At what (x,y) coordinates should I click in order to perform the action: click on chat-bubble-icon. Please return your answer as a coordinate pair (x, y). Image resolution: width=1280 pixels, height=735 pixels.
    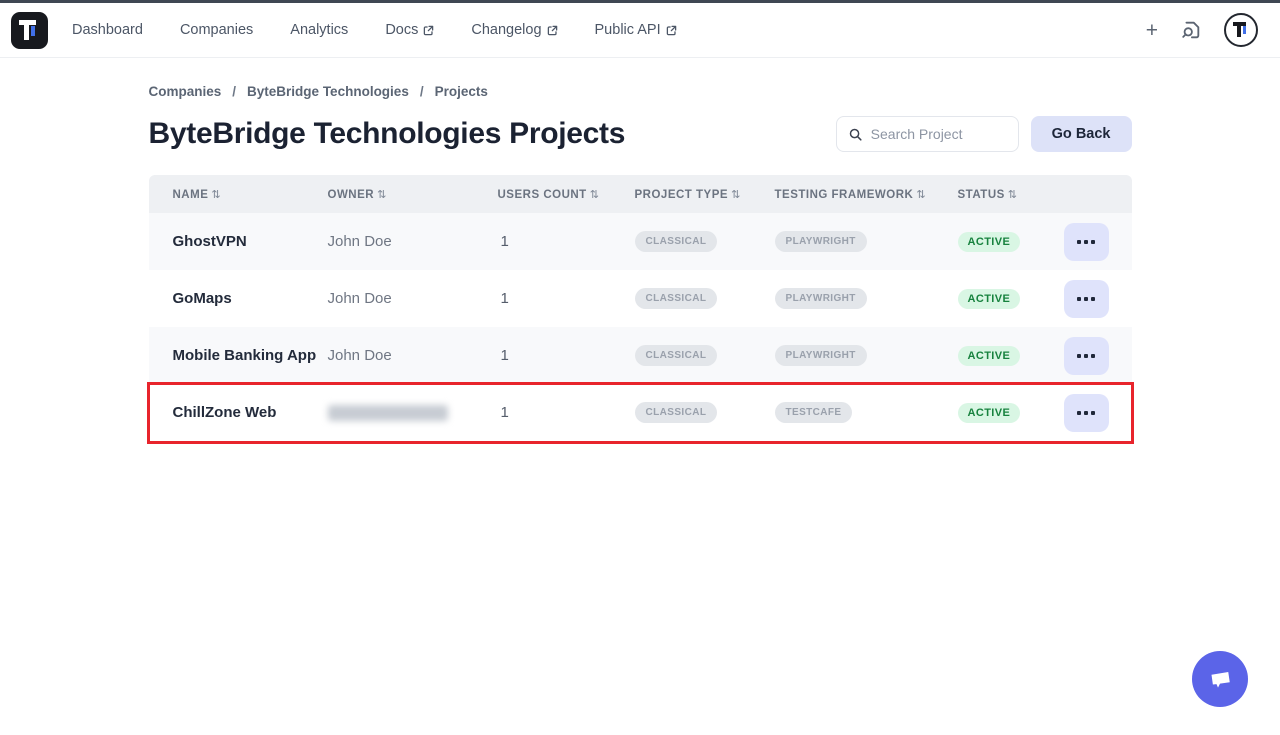
    Looking at the image, I should click on (1220, 679).